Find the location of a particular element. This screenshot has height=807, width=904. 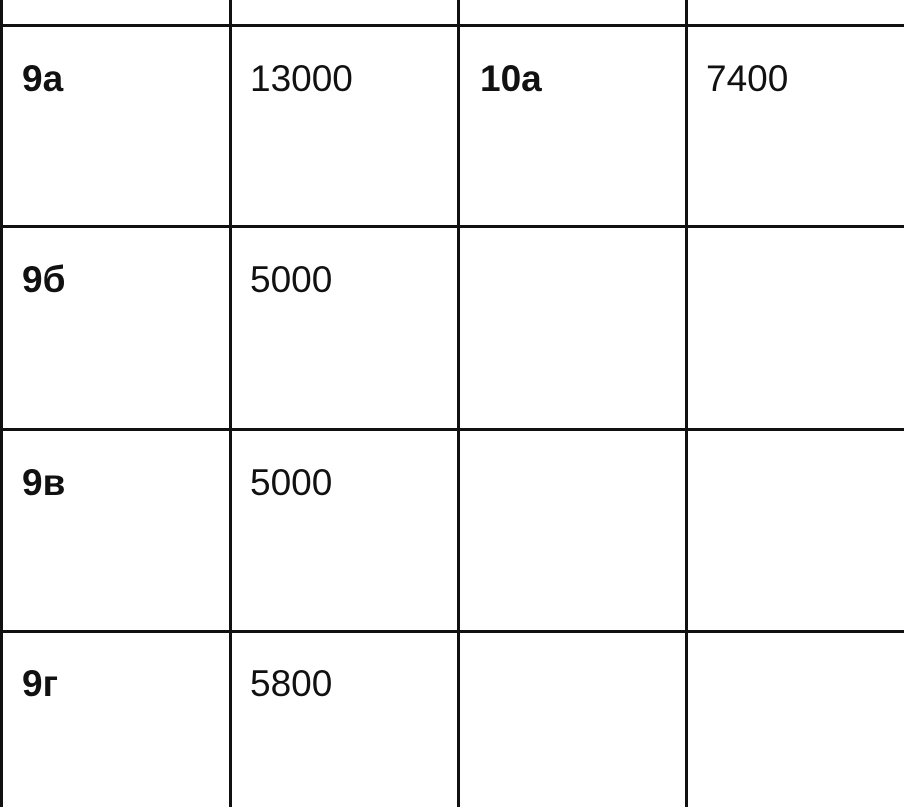

table-cell-value: 7400 is located at coordinates (747, 78).